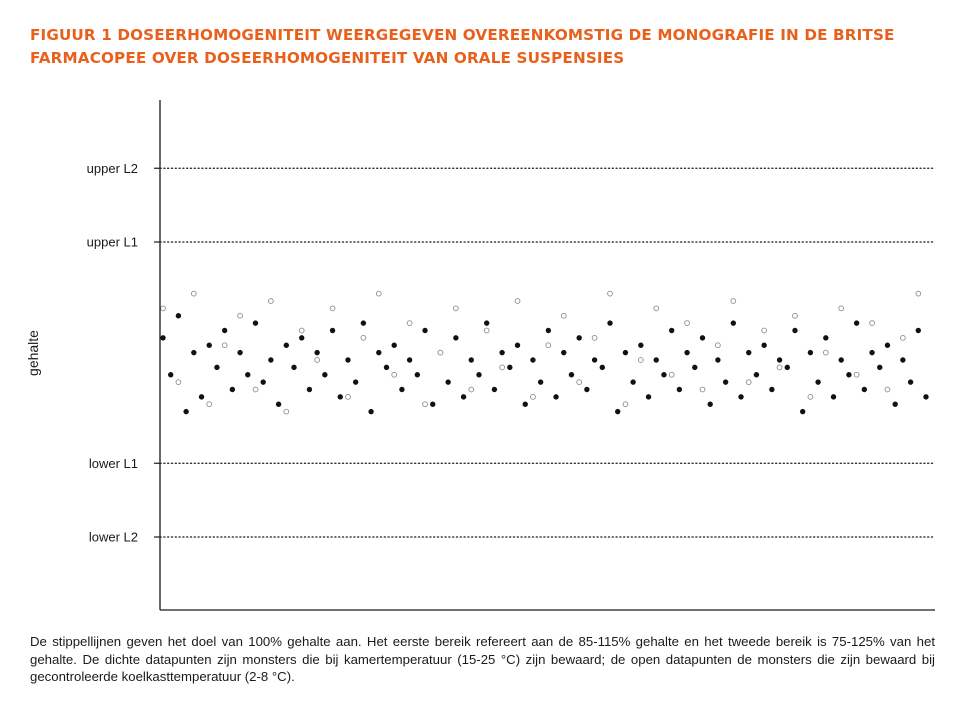 This screenshot has height=709, width=962. I want to click on y-tick-label: upper L1, so click(112, 242).